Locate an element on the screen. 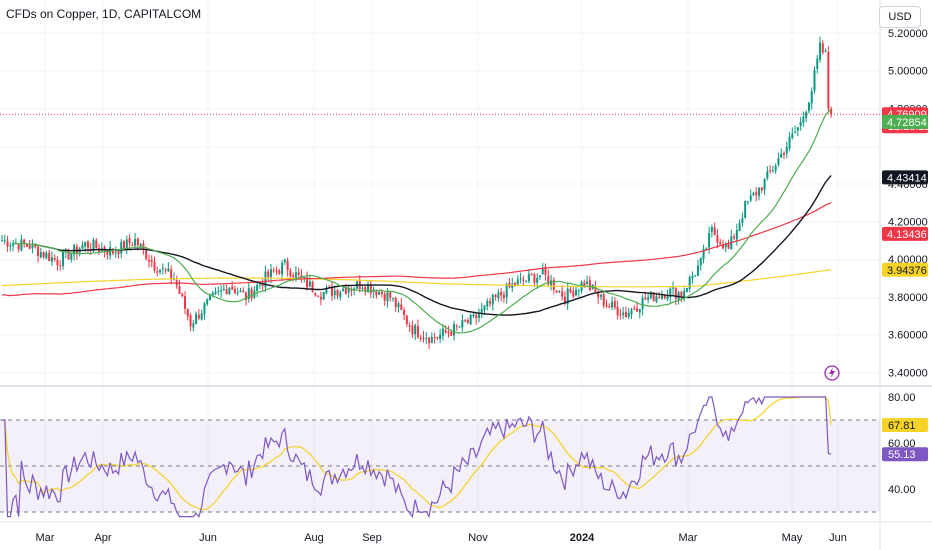 The image size is (932, 550). rsi-tick-label: 60.00 is located at coordinates (902, 444).